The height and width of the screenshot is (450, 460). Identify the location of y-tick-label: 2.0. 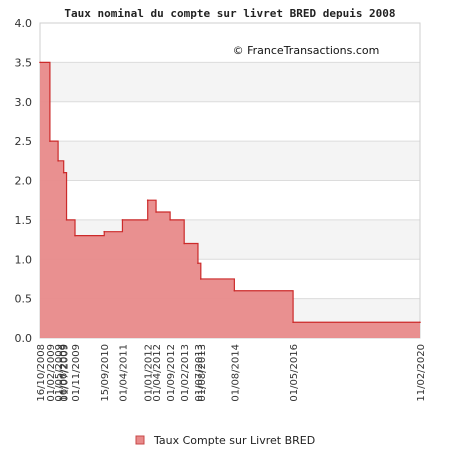
(24, 181).